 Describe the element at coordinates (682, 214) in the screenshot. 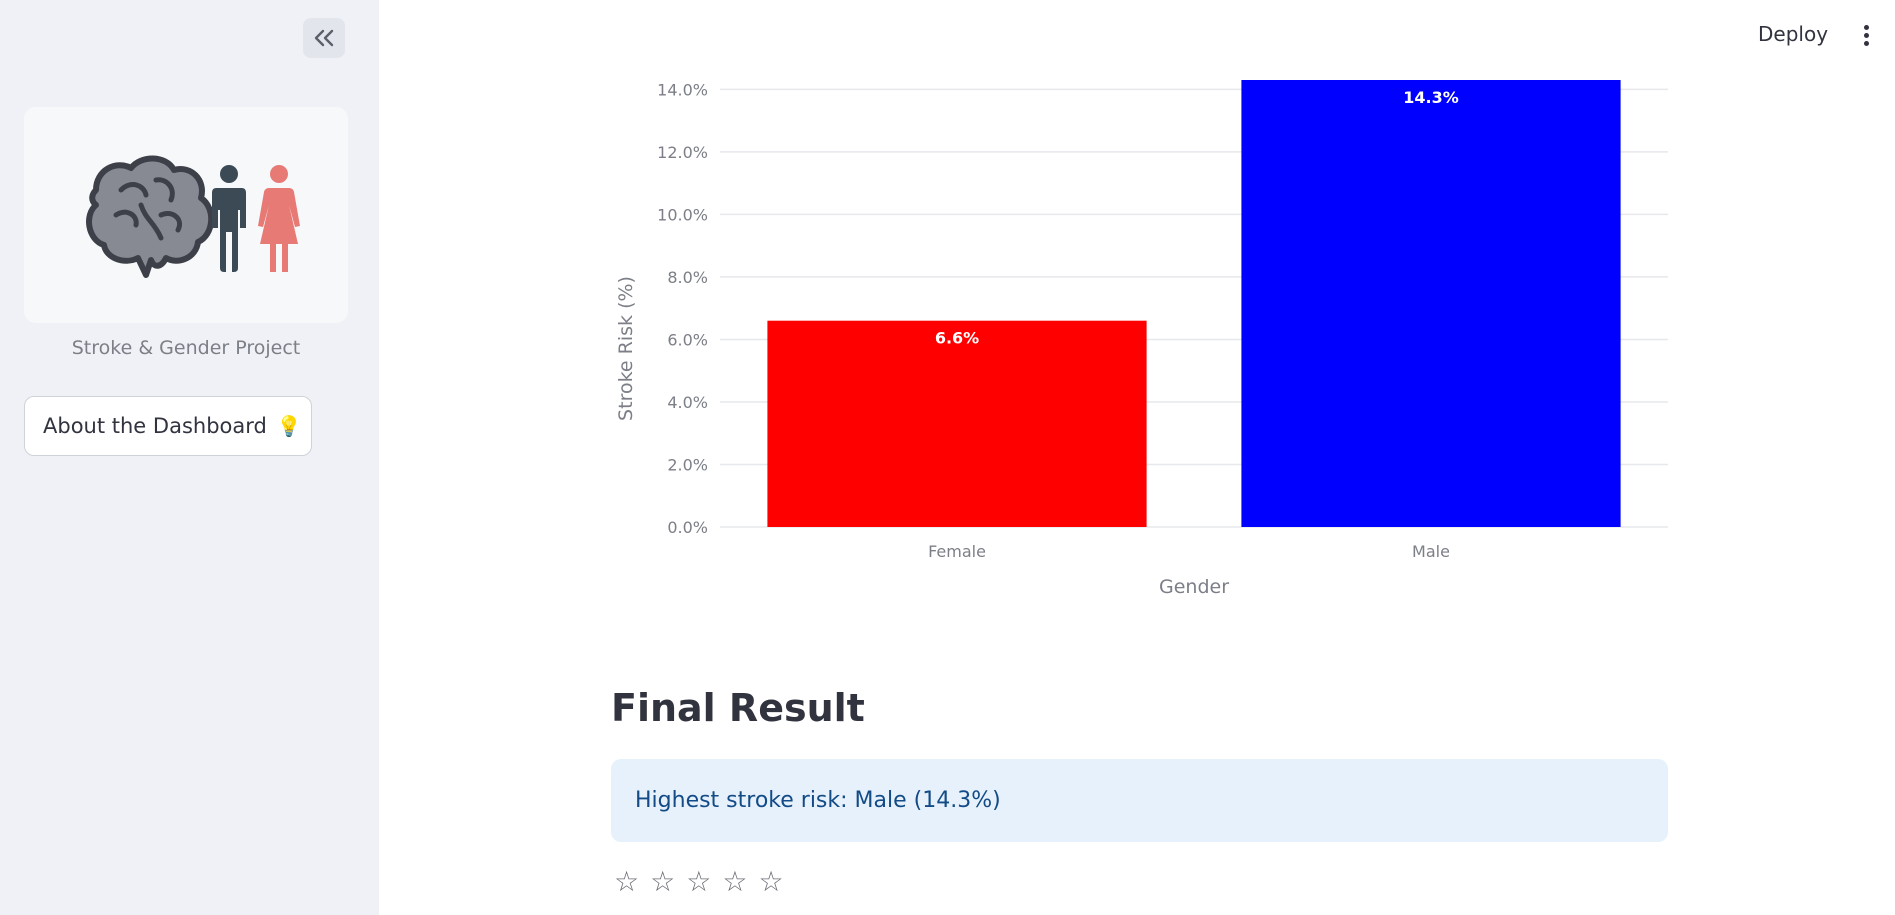

I see `y-tick-label: 10.0%` at that location.